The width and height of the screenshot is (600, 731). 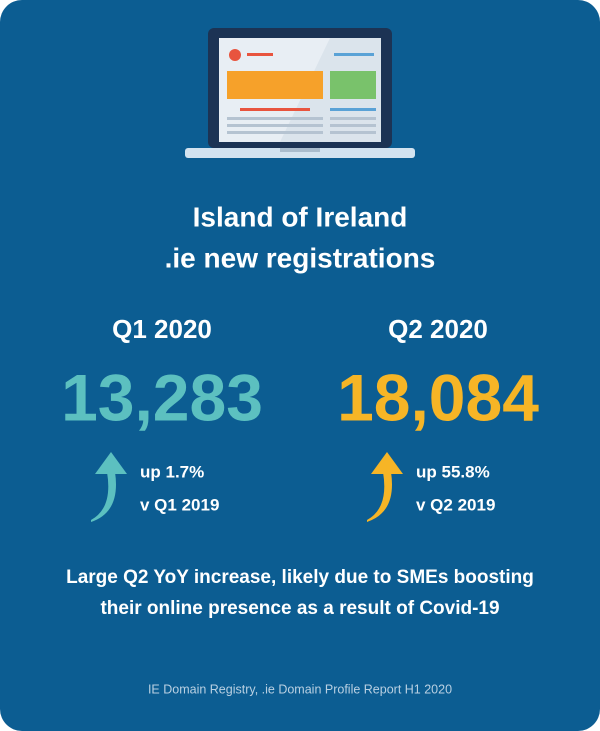 I want to click on title: .ie new registrations, so click(x=300, y=257).